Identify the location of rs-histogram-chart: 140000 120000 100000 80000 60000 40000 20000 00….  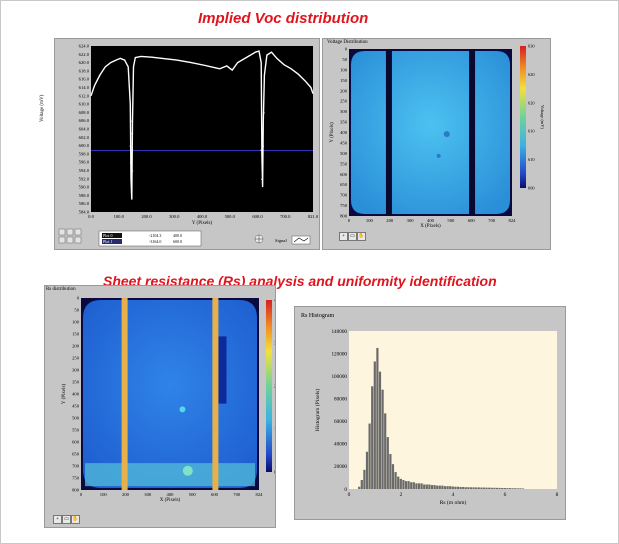
(436, 417).